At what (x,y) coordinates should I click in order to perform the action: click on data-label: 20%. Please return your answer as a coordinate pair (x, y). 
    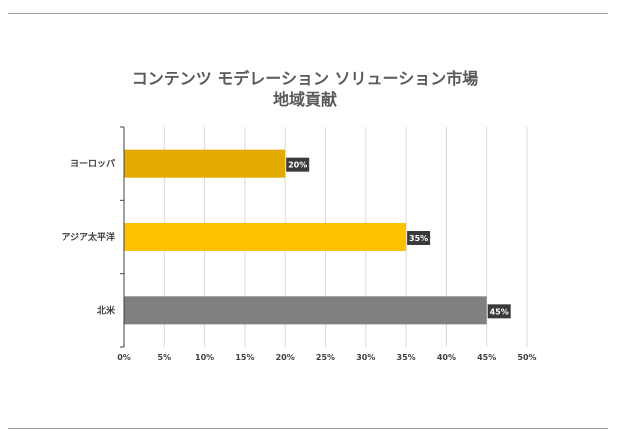
    Looking at the image, I should click on (297, 165).